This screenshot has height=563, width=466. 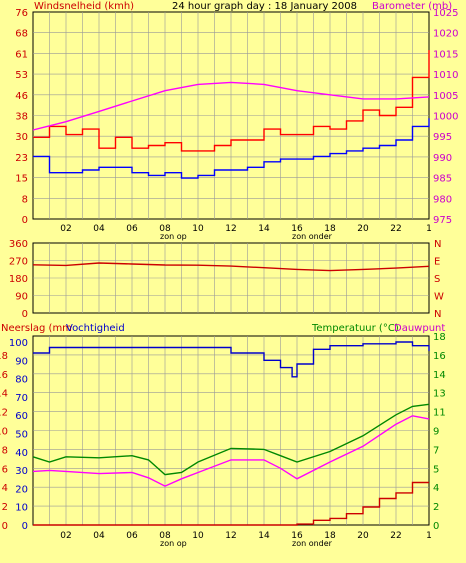 I want to click on temperature-right-y-tick-label: 5, so click(x=436, y=469).